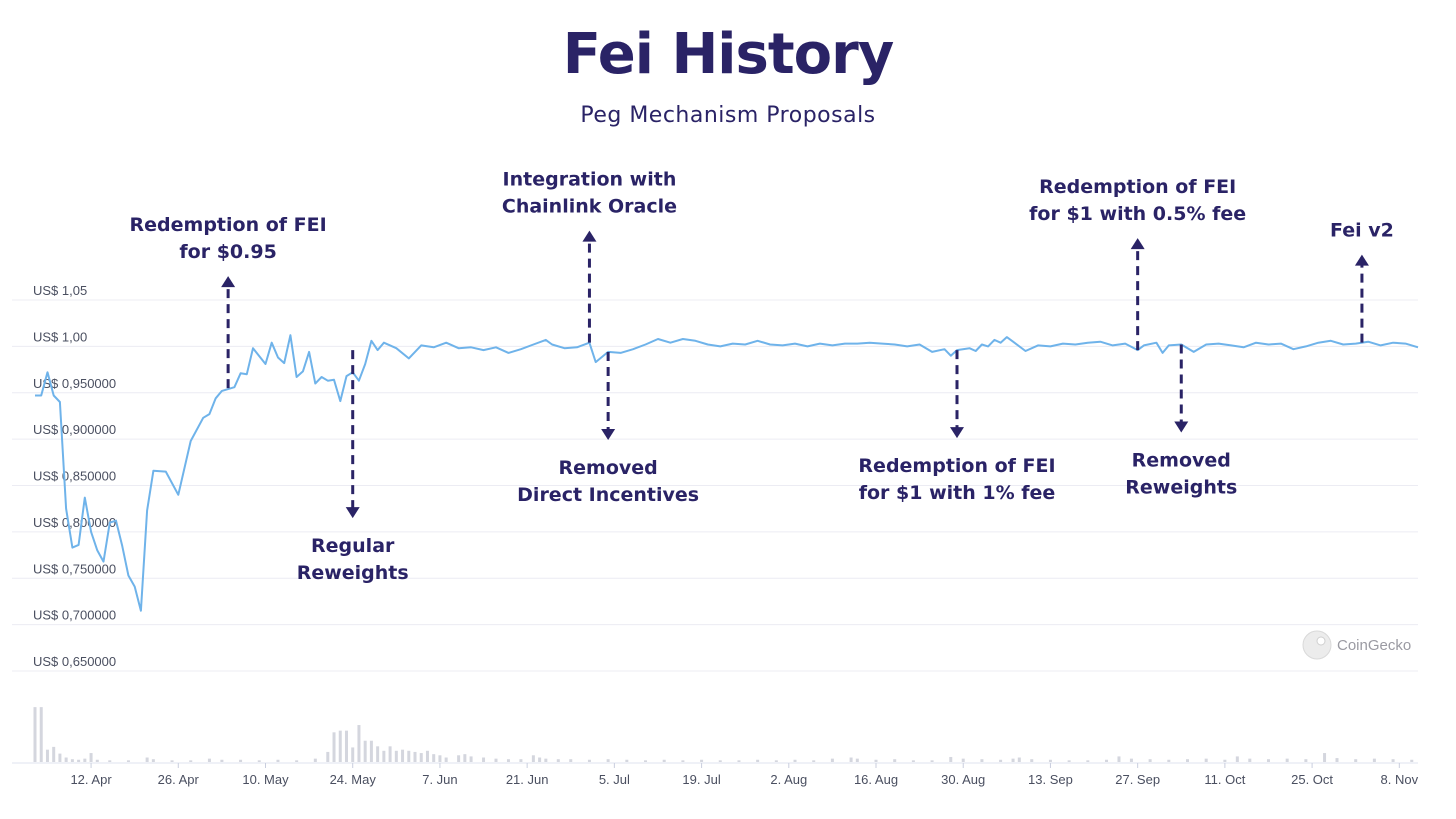  I want to click on x-tick-label: 8. Nov, so click(1400, 779).